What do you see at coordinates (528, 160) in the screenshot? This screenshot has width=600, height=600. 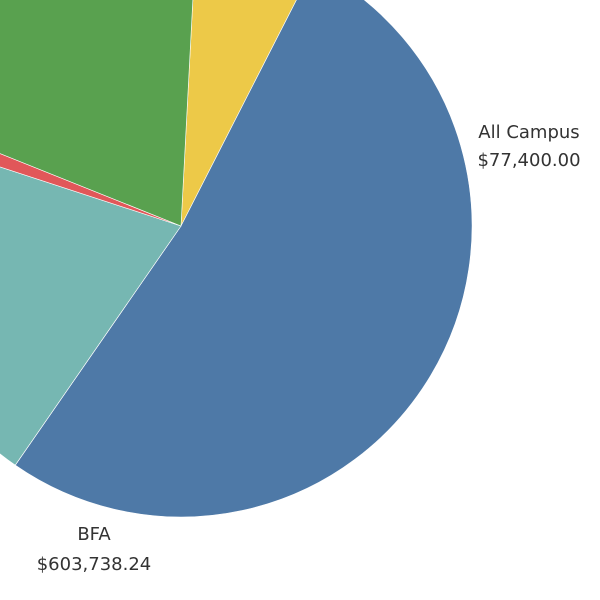 I see `all-campus-value-label: $77,400.00` at bounding box center [528, 160].